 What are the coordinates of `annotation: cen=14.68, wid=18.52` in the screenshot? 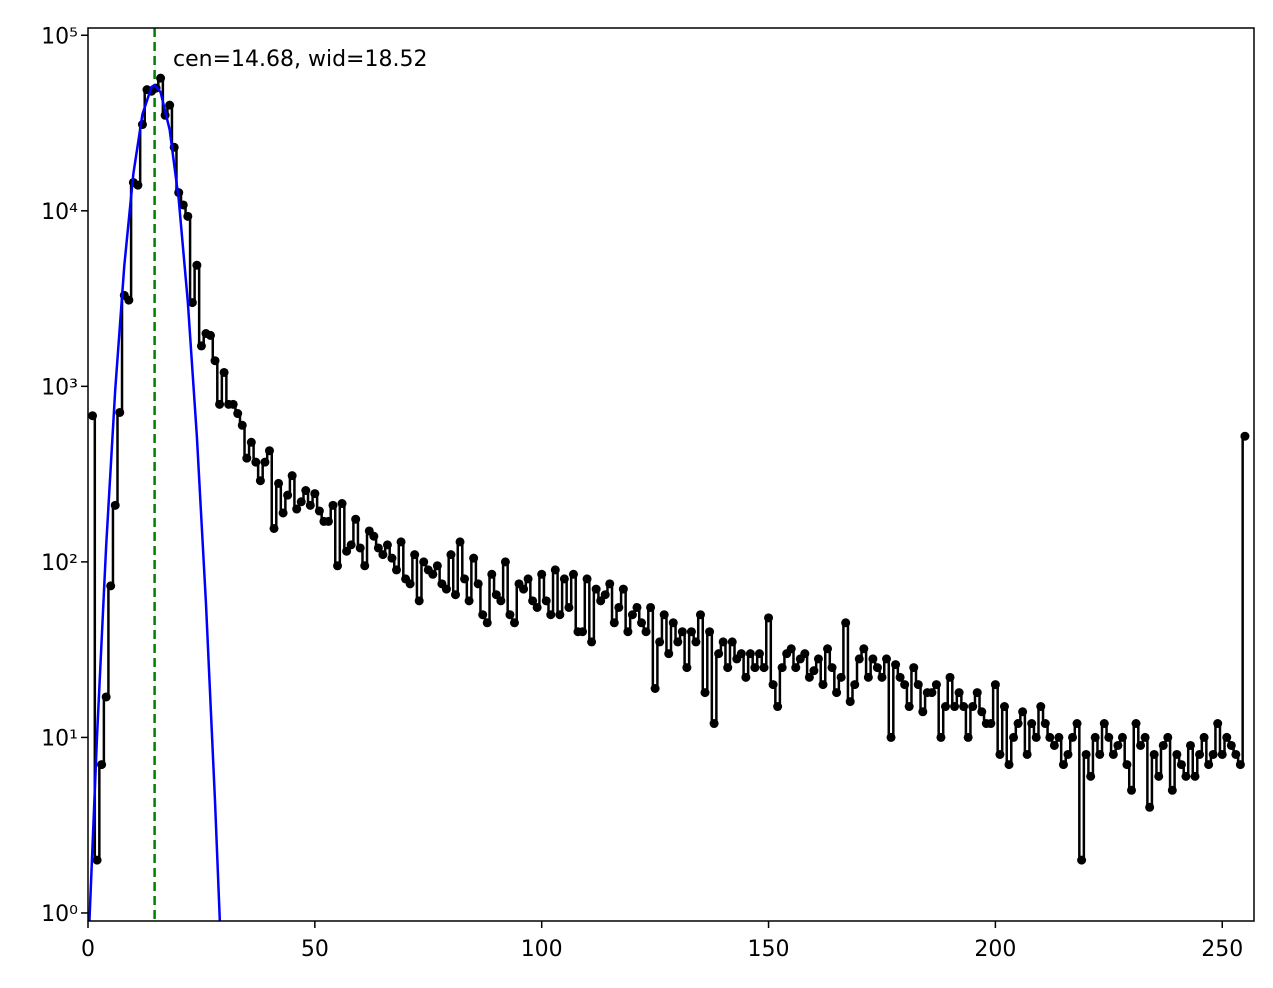 It's located at (300, 59).